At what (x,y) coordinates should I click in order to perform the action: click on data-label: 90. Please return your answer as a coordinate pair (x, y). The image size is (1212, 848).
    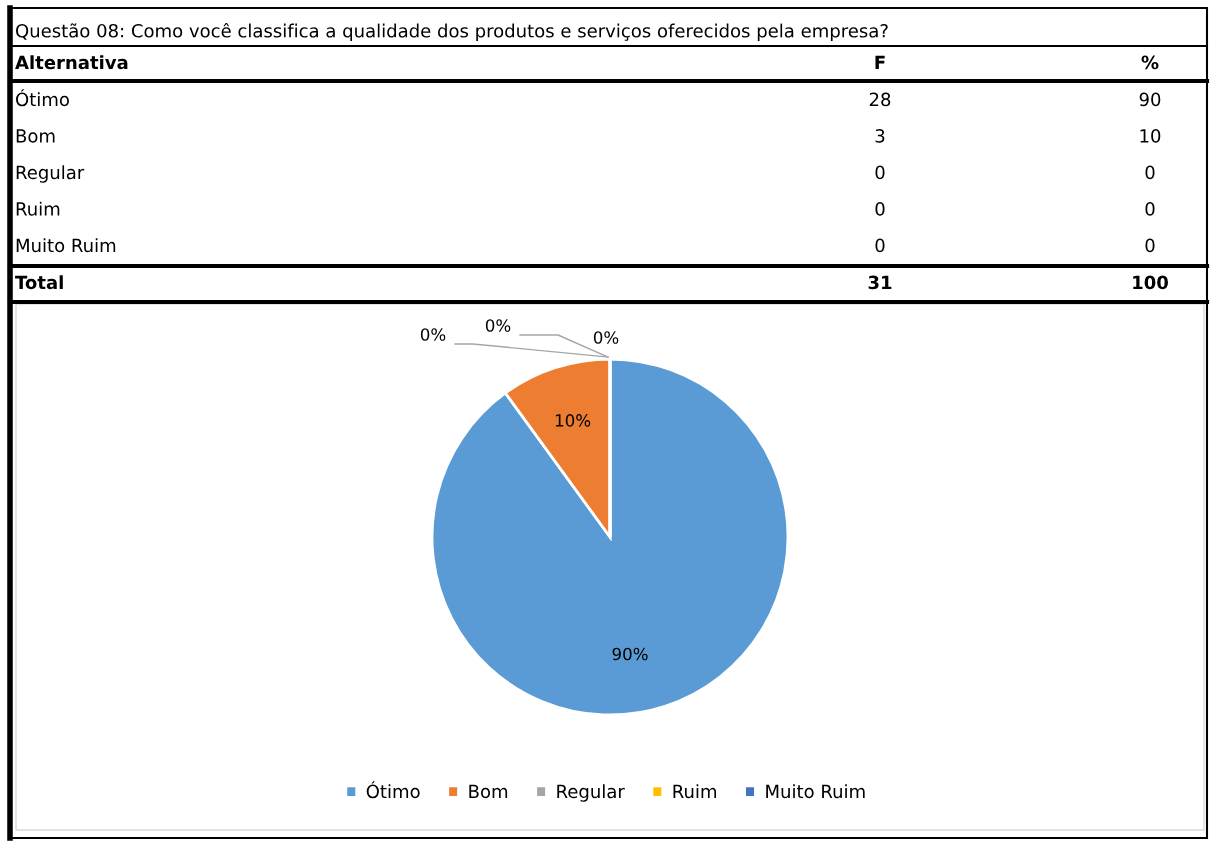
    Looking at the image, I should click on (1150, 99).